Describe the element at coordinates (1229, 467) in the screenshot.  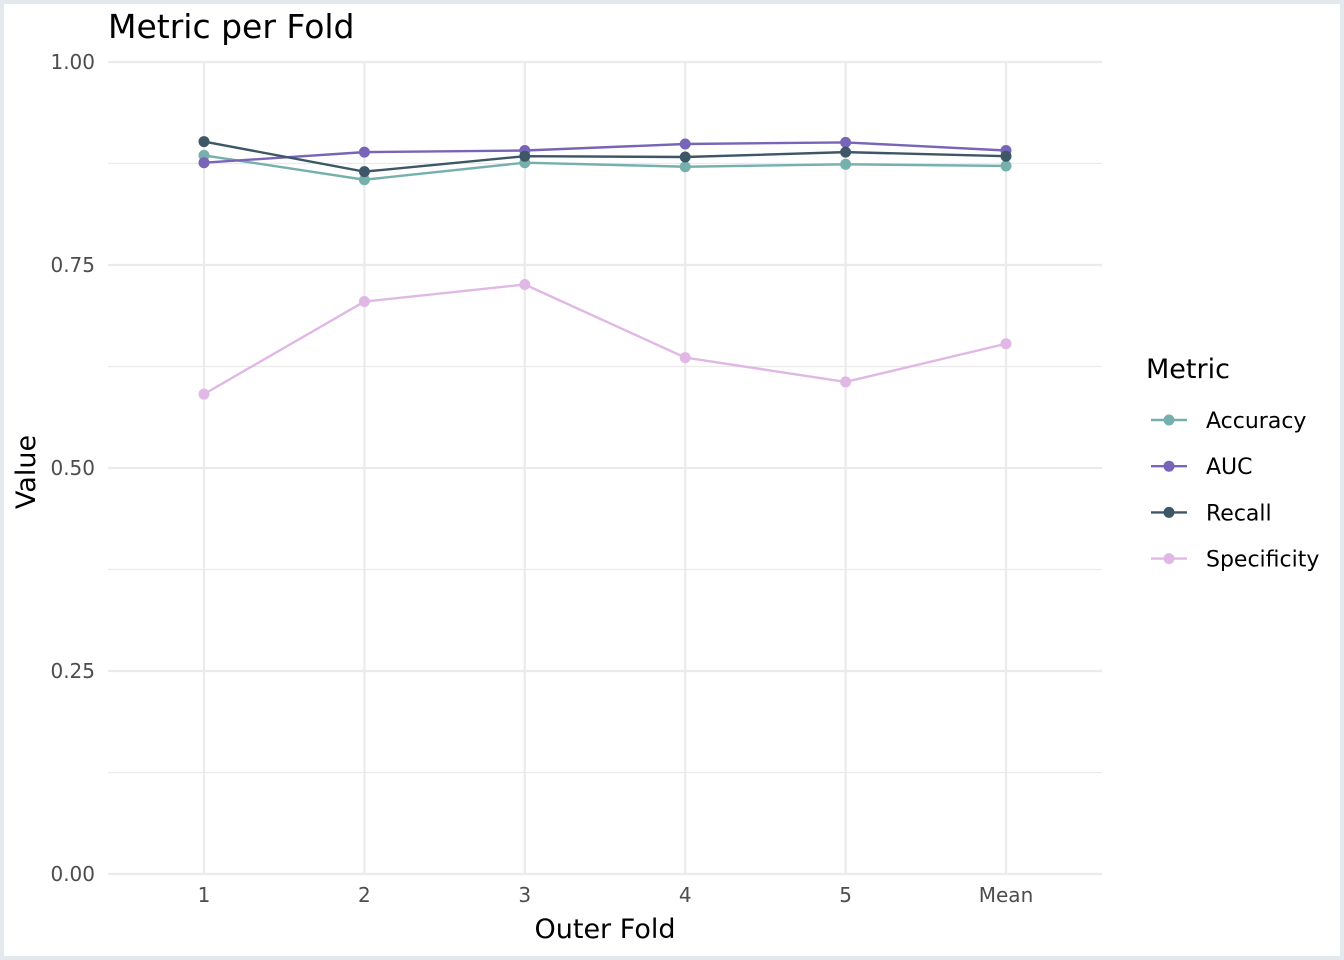
I see `legend-label-auc: AUC` at that location.